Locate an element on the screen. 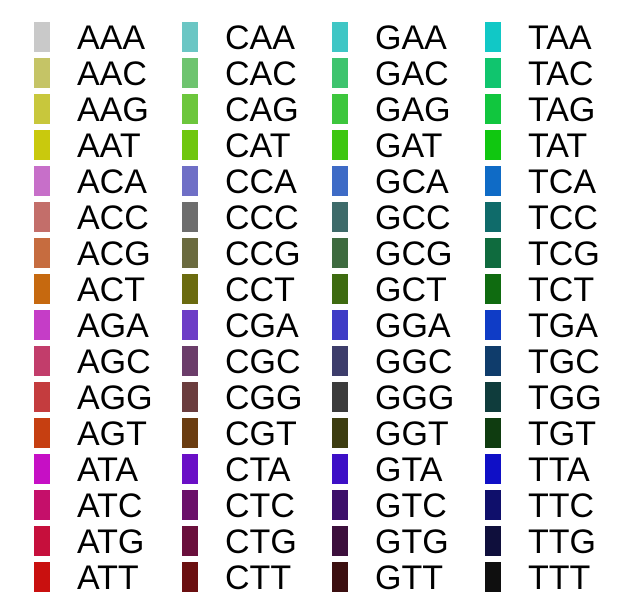 The width and height of the screenshot is (639, 615). legend-label: AGT is located at coordinates (112, 434).